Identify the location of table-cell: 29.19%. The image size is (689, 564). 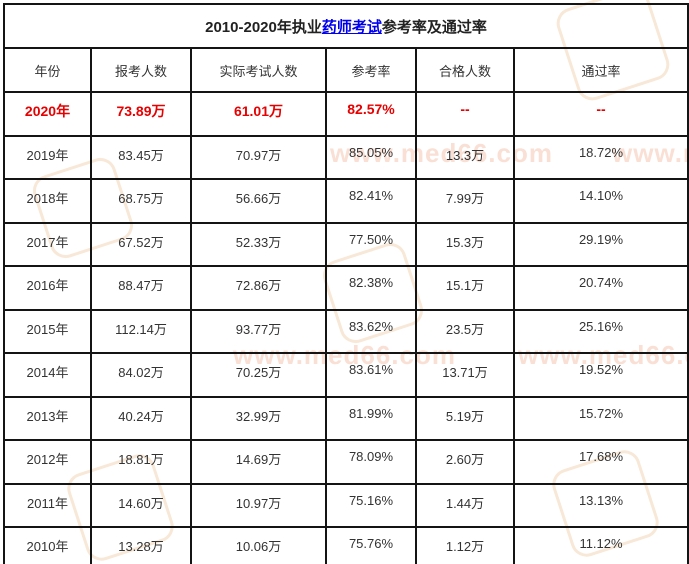
(600, 244).